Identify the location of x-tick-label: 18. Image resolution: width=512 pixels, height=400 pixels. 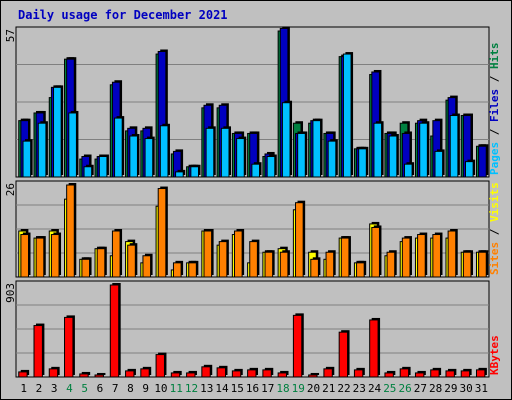
(282, 388).